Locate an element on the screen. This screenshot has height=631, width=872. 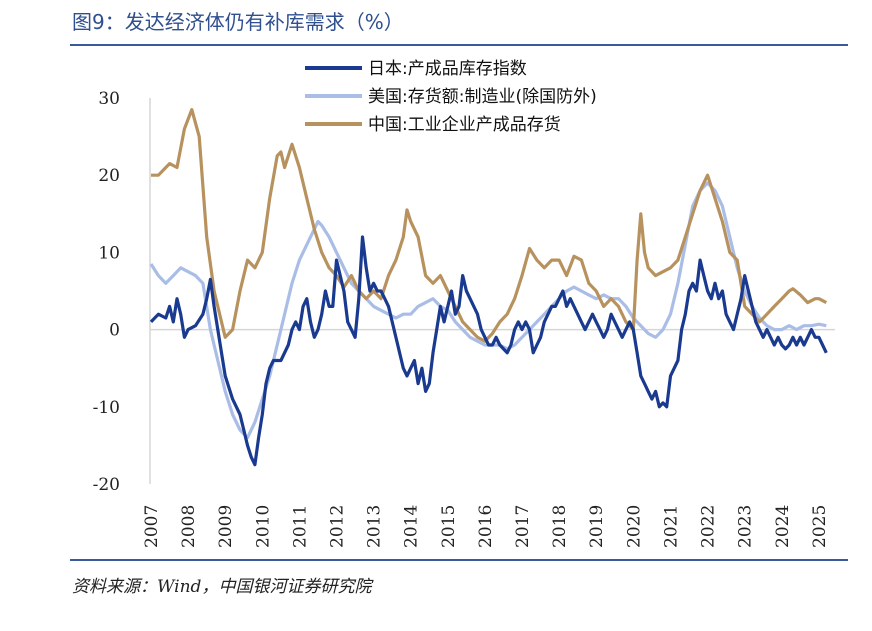
x-tick-label: 2022 is located at coordinates (709, 526).